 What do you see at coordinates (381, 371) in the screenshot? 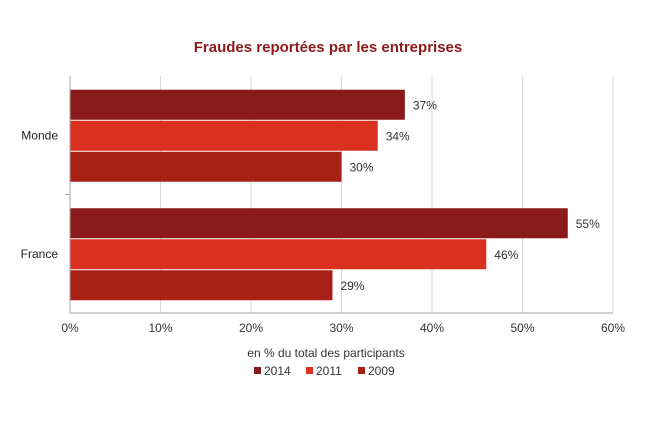
I see `legend-label: 2009` at bounding box center [381, 371].